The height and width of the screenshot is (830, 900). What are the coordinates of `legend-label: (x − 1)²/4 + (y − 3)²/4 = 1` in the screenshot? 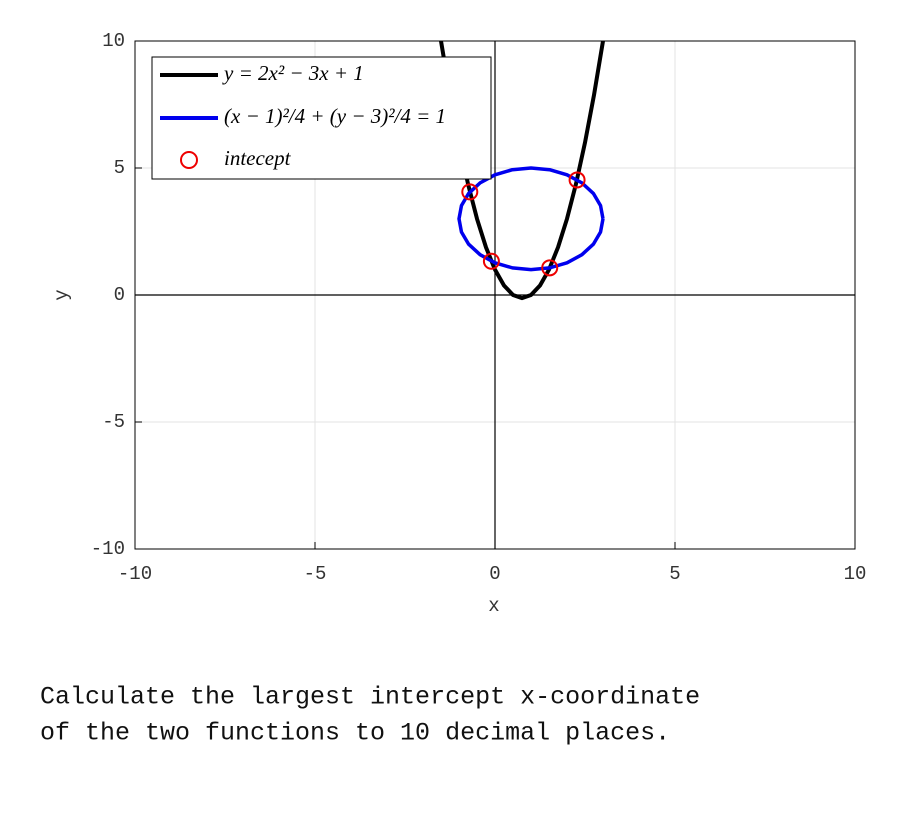 It's located at (335, 116).